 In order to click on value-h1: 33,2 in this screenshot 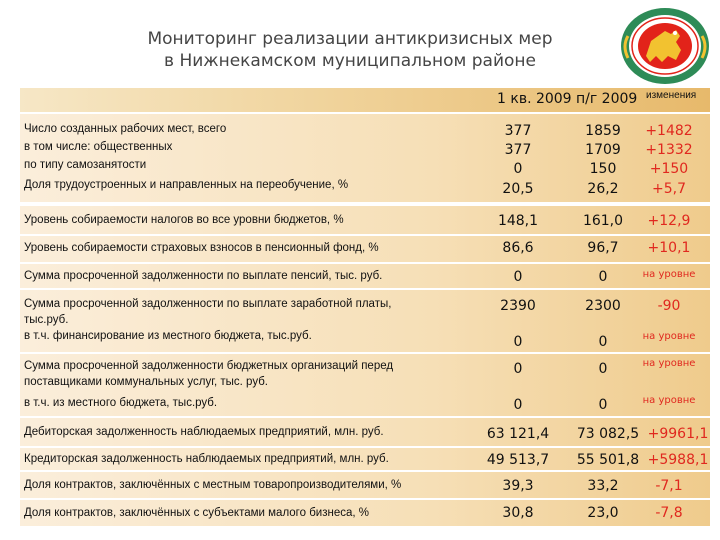, I will do `click(603, 486)`.